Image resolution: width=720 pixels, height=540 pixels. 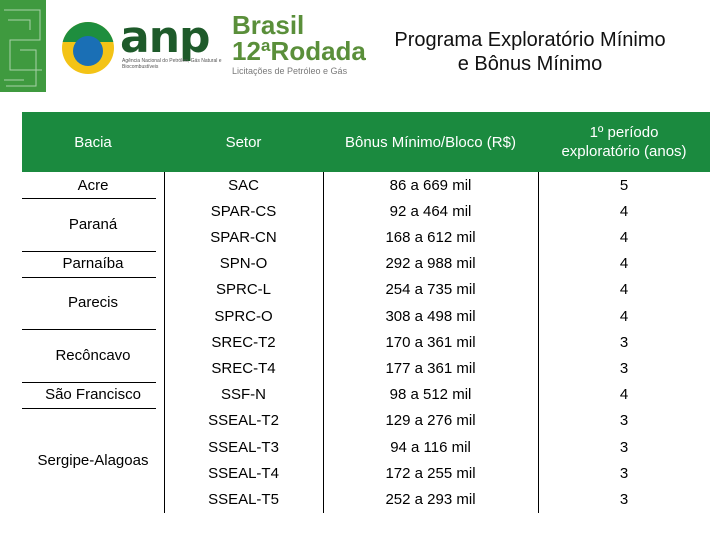 What do you see at coordinates (430, 473) in the screenshot?
I see `bonus-cell: 172 a 255 mil` at bounding box center [430, 473].